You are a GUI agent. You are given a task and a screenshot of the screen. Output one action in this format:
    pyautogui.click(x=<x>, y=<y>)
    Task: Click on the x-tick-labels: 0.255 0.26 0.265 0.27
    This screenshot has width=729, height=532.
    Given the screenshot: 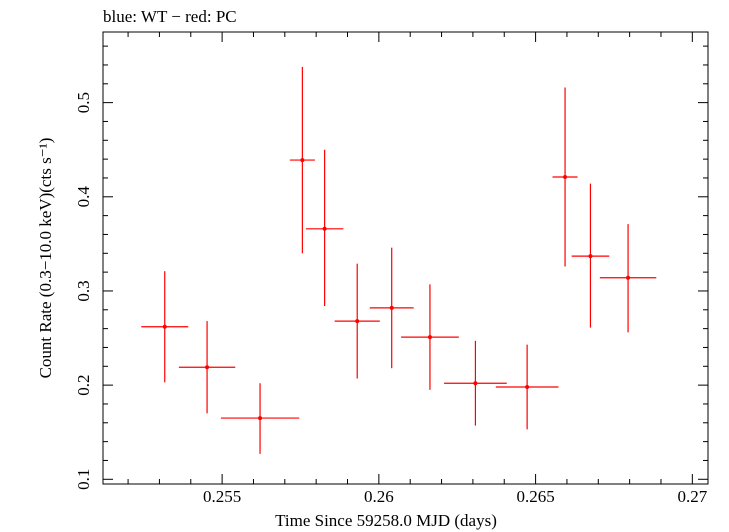 What is the action you would take?
    pyautogui.click(x=455, y=496)
    